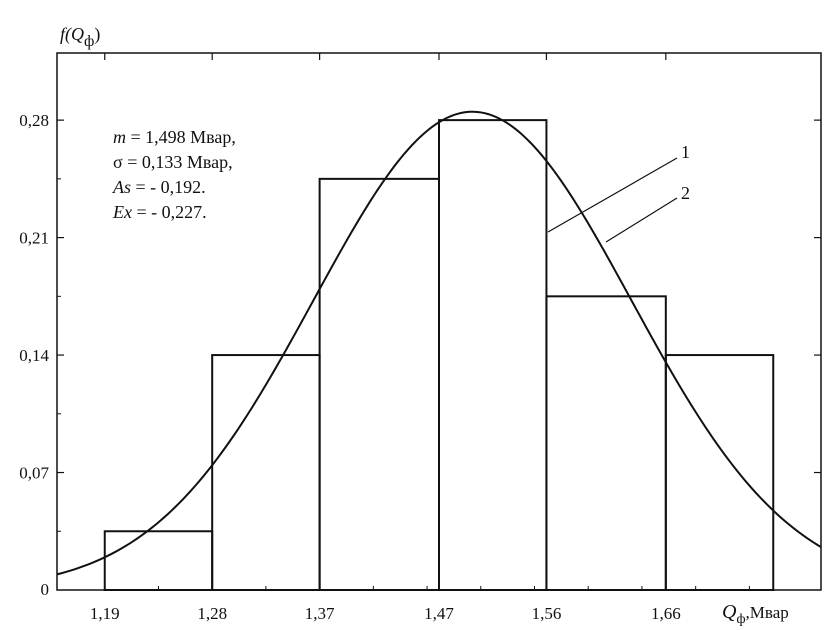 Image resolution: width=828 pixels, height=630 pixels. Describe the element at coordinates (34, 120) in the screenshot. I see `y-tick-label: 0,28` at that location.